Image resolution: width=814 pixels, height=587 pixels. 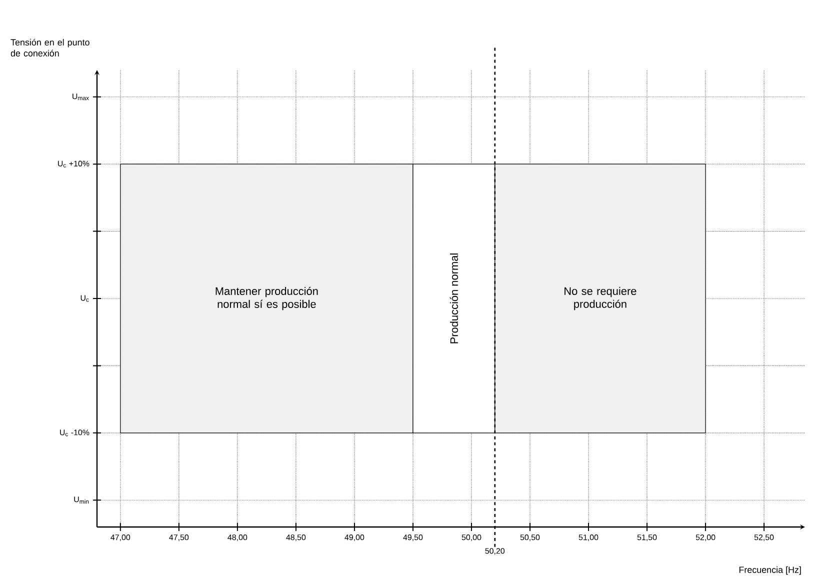 I want to click on x-axis-title: Frecuencia [Hz], so click(x=770, y=570).